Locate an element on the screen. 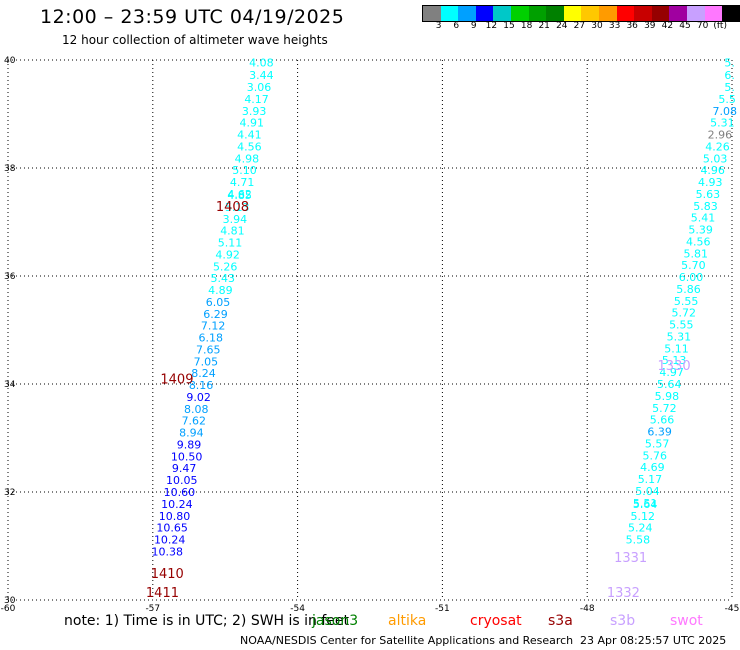  wave-height-label: 3.94 is located at coordinates (235, 219).